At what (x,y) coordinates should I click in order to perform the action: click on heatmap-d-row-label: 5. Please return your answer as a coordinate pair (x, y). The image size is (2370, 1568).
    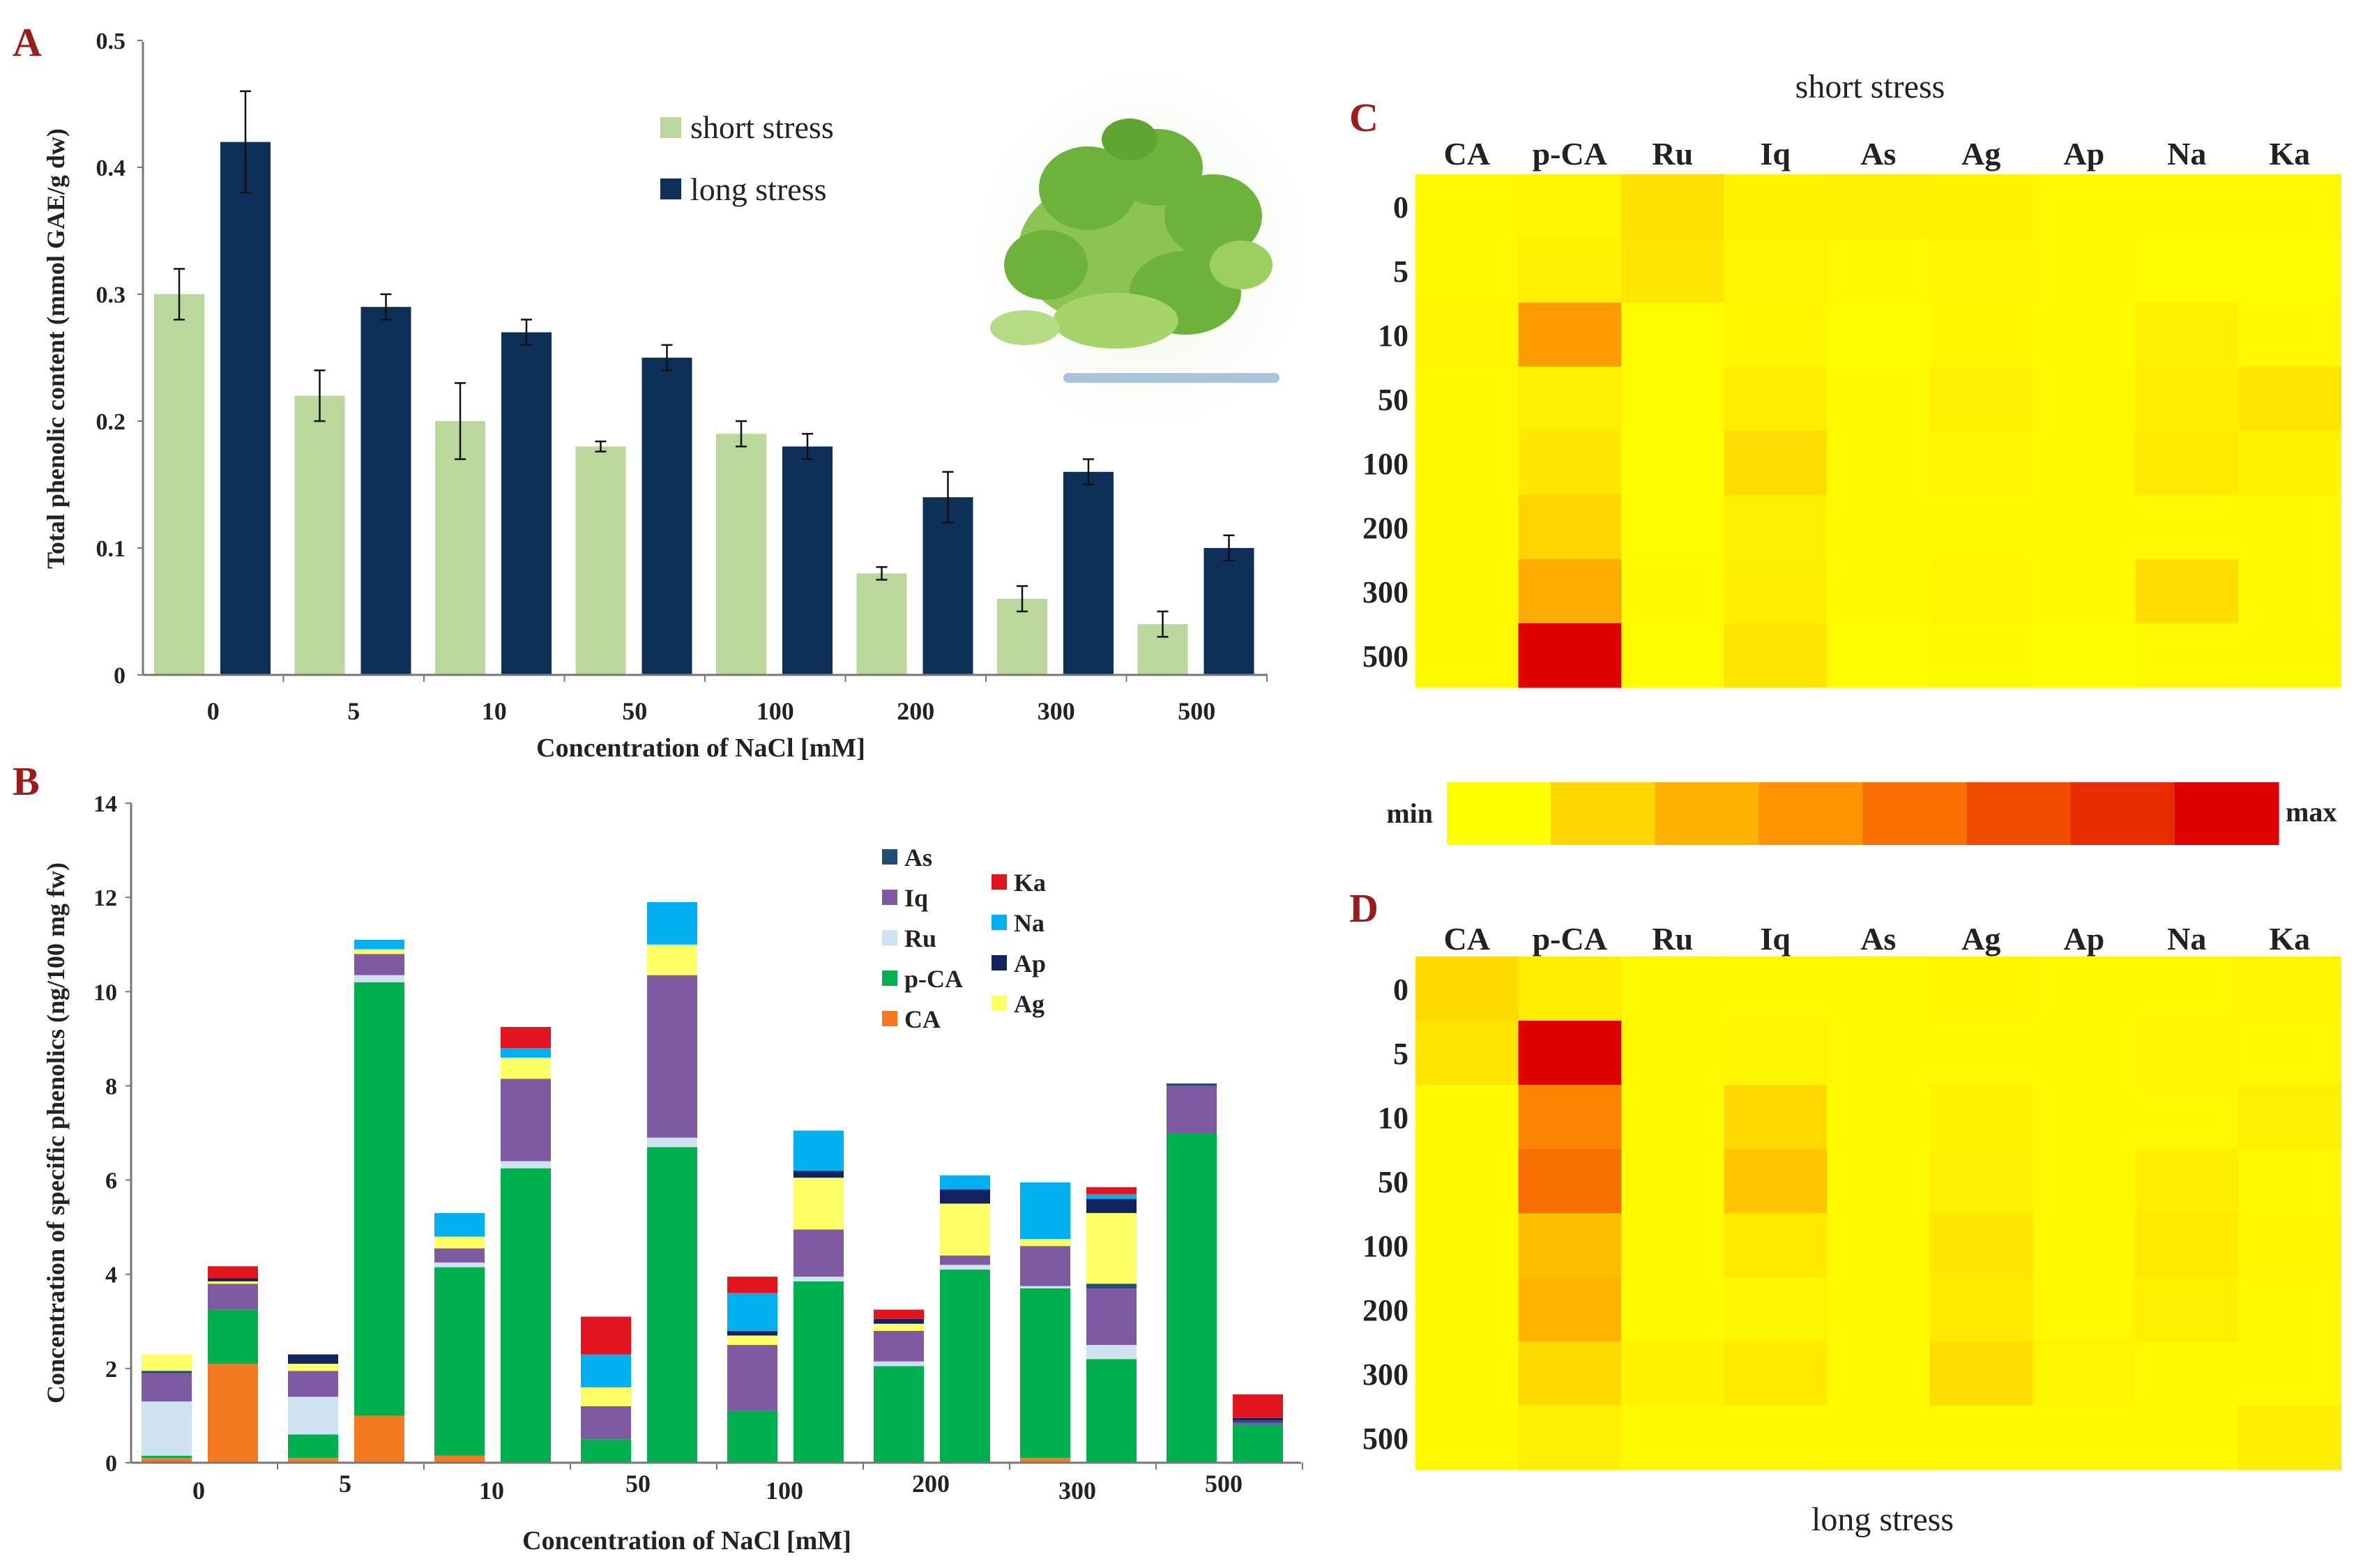
    Looking at the image, I should click on (1401, 1054).